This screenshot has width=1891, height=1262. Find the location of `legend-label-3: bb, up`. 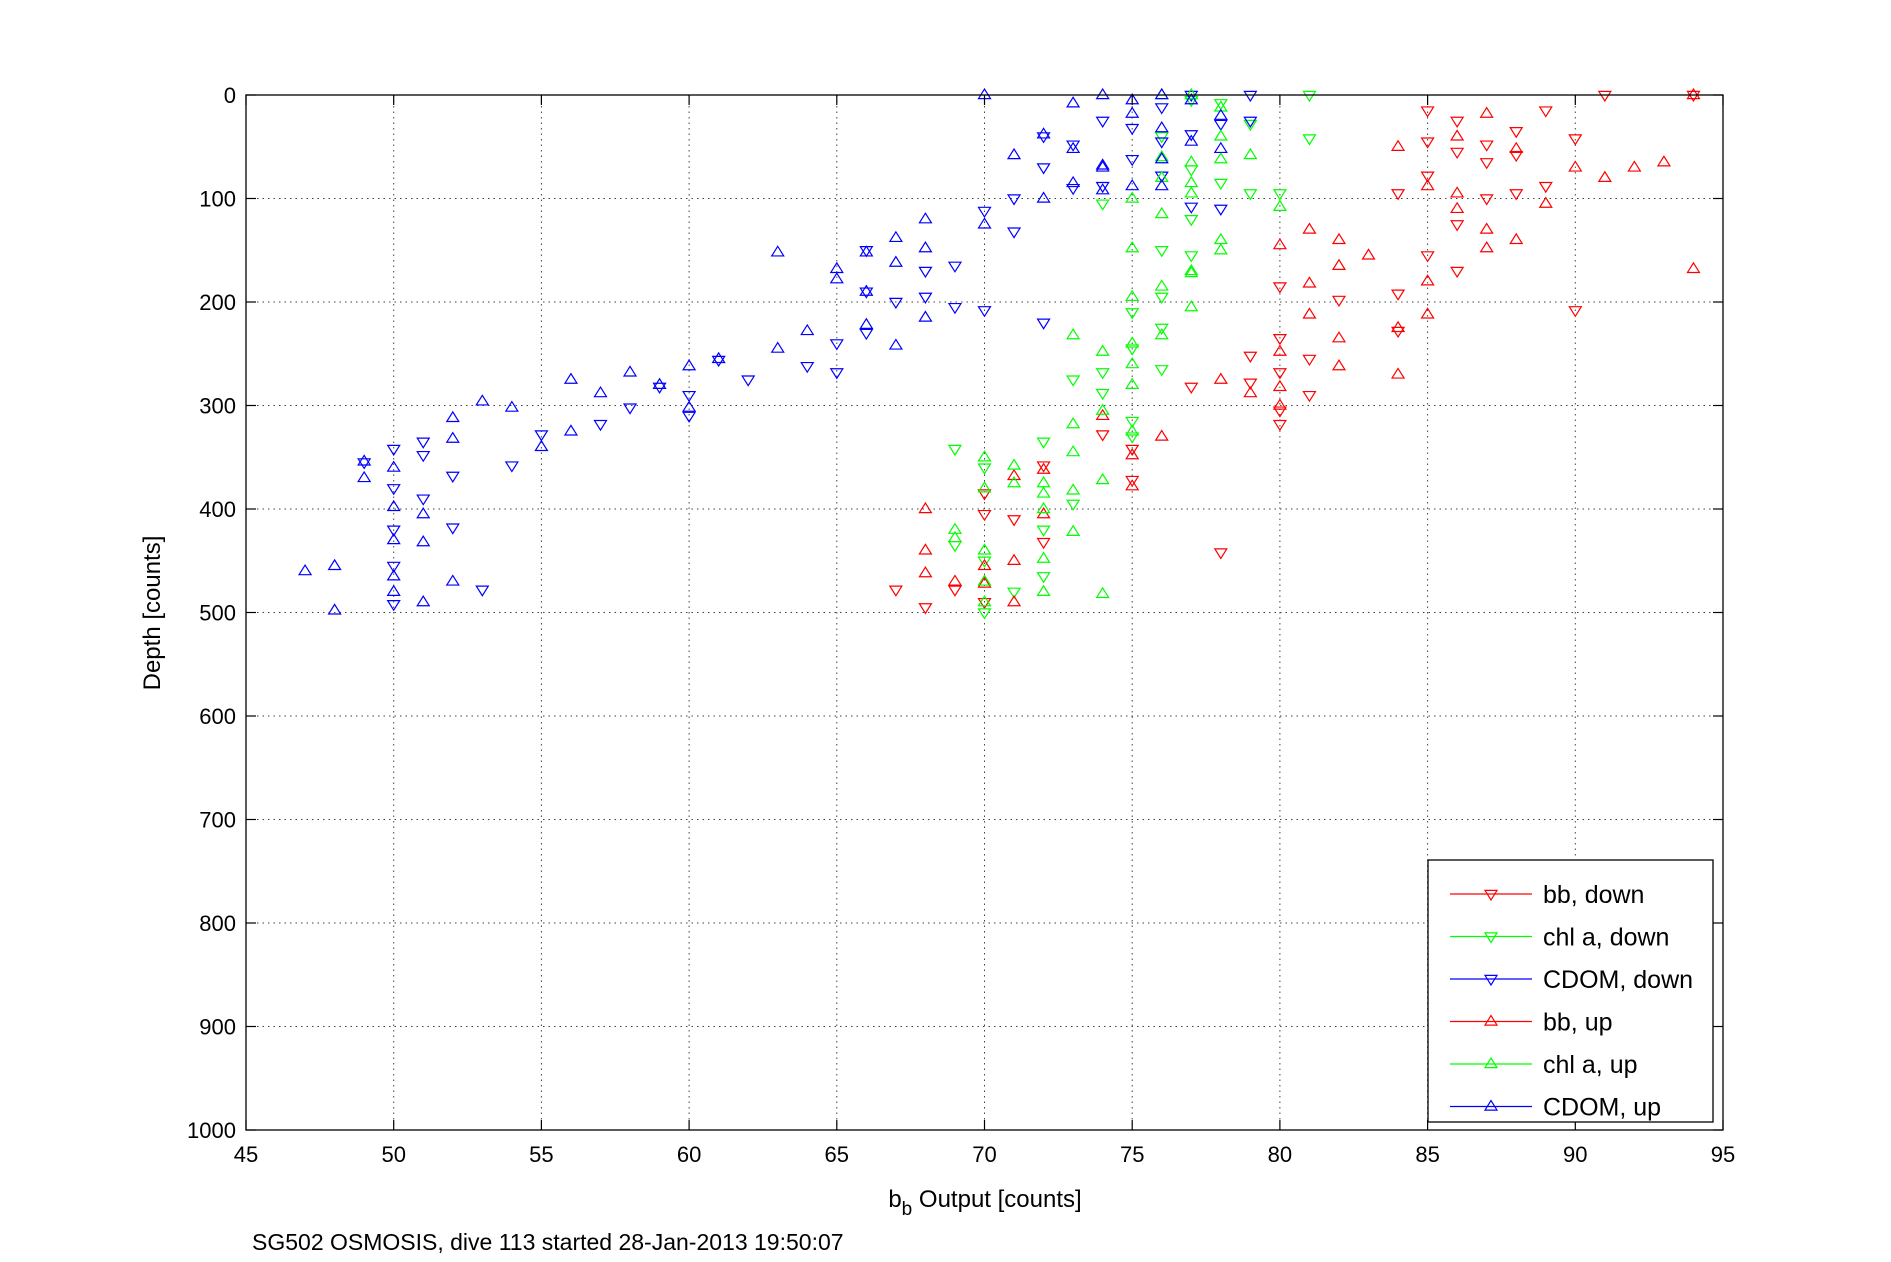

legend-label-3: bb, up is located at coordinates (1578, 1023).